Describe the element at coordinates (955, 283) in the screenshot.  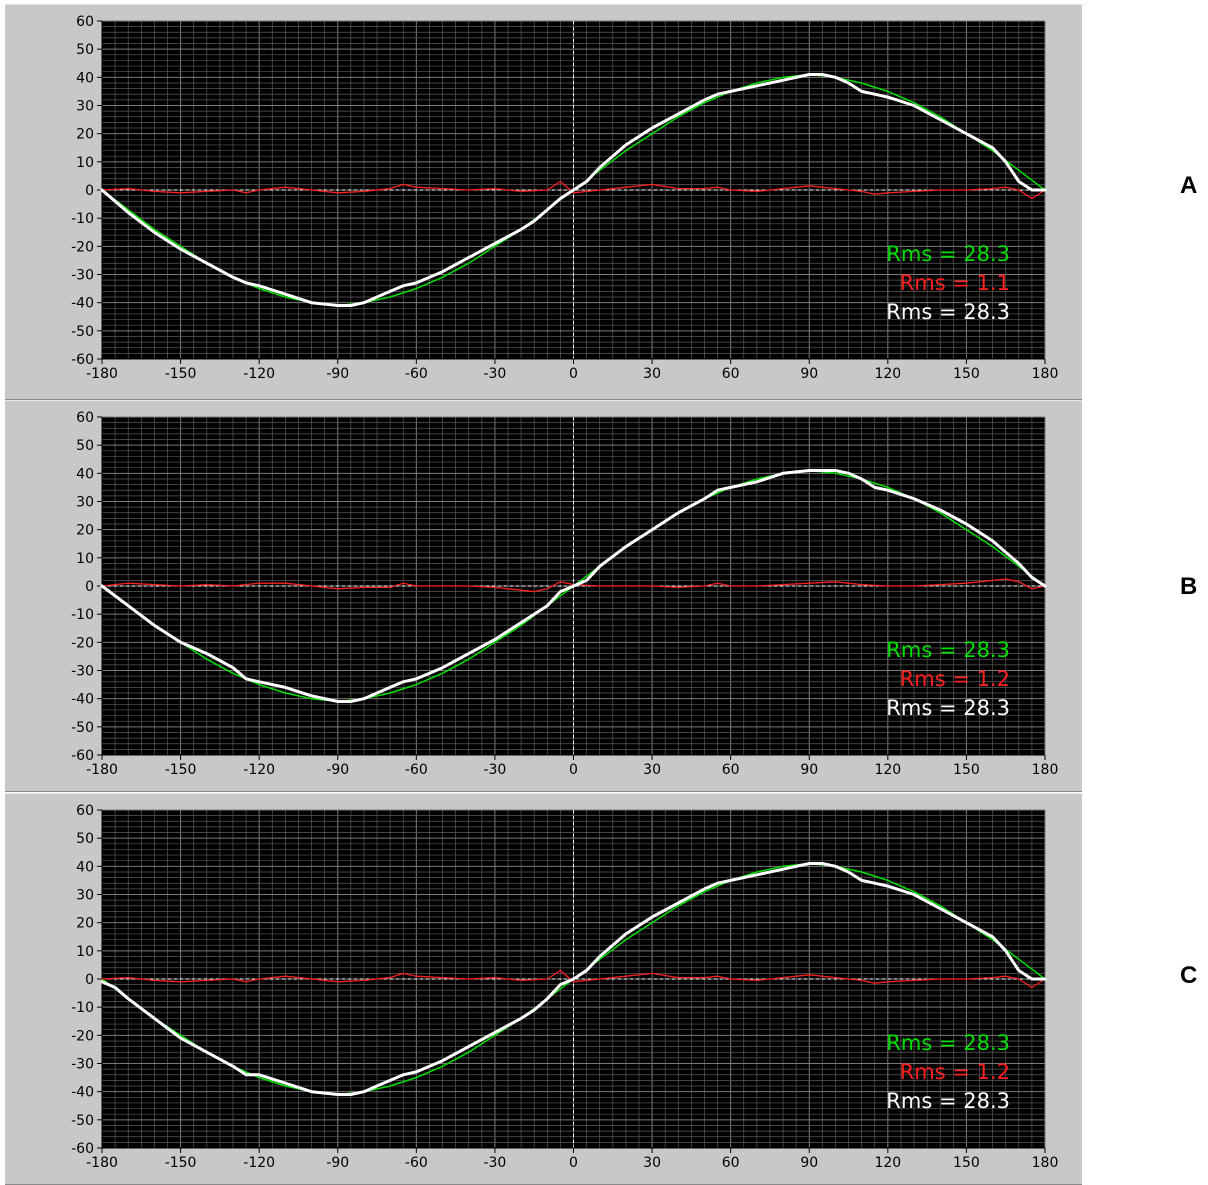
I see `rms-label-residual: Rms = 1.1` at that location.